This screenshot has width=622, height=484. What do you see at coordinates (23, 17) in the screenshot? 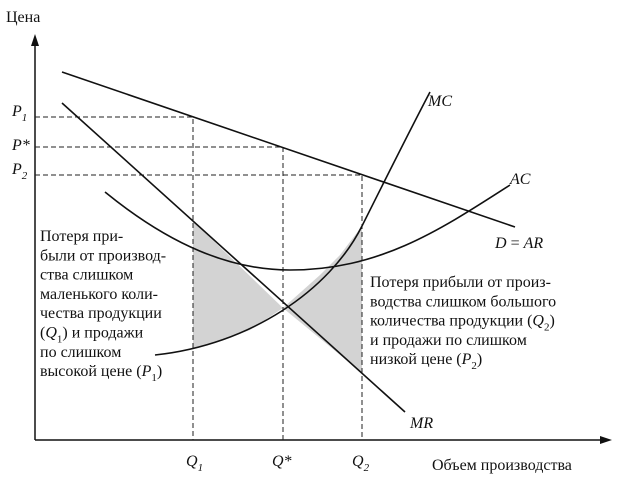
I see `y-axis-label: Цена` at bounding box center [23, 17].